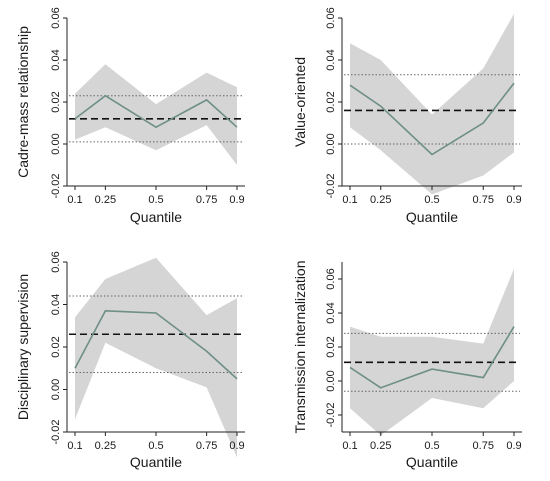 The width and height of the screenshot is (550, 481). What do you see at coordinates (300, 102) in the screenshot?
I see `y-axis-title: Value-oriented` at bounding box center [300, 102].